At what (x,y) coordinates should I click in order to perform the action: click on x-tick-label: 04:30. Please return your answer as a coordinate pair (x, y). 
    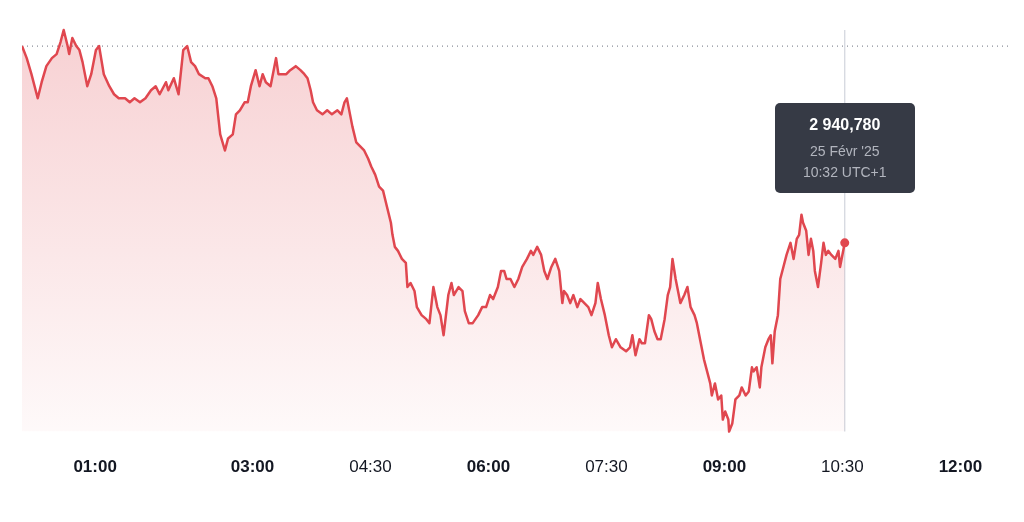
    Looking at the image, I should click on (370, 467).